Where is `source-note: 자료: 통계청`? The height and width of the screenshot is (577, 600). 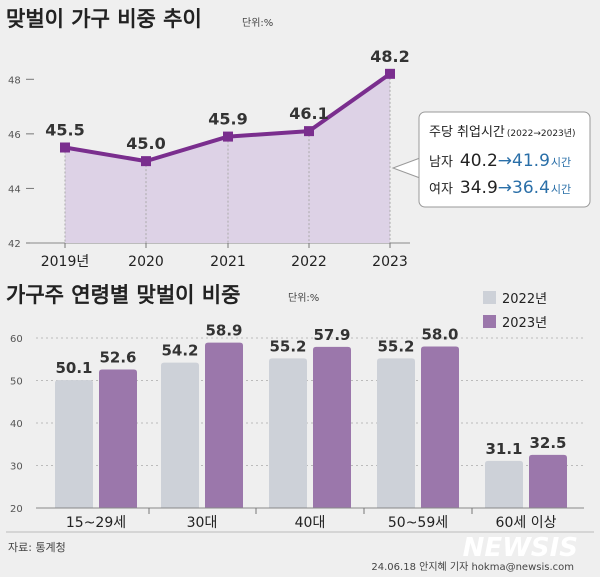
source-note: 자료: 통계청 is located at coordinates (37, 547).